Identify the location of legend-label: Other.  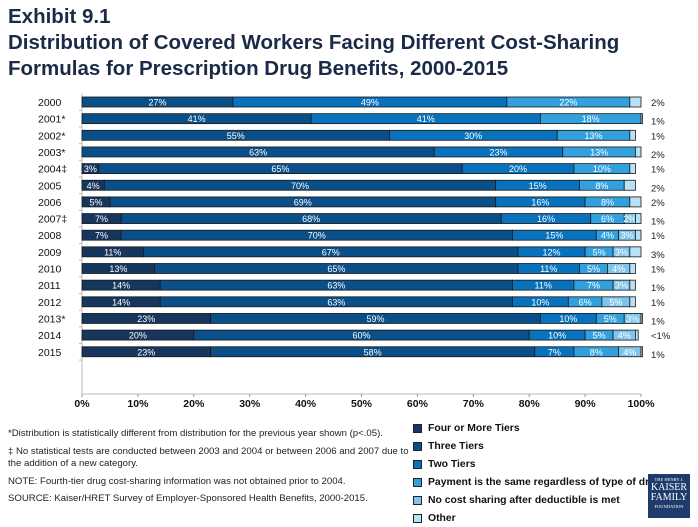
(442, 518).